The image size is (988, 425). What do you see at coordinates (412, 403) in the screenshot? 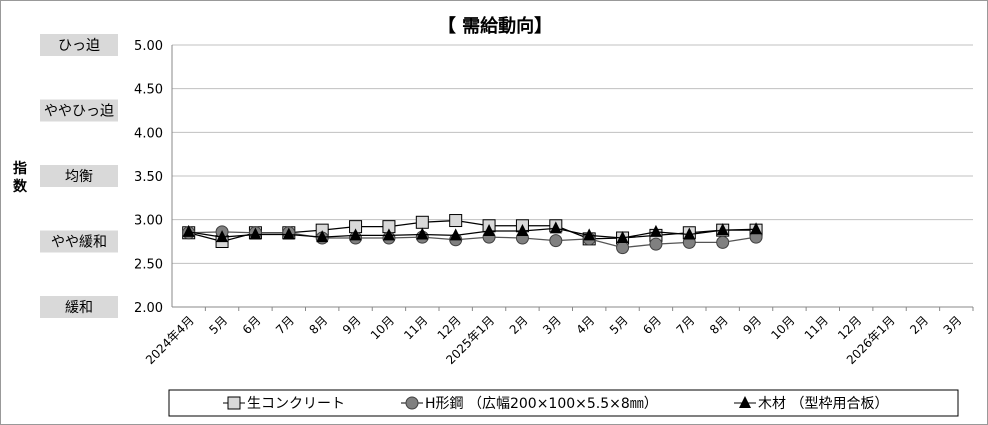
I see `legend-marker-circle` at bounding box center [412, 403].